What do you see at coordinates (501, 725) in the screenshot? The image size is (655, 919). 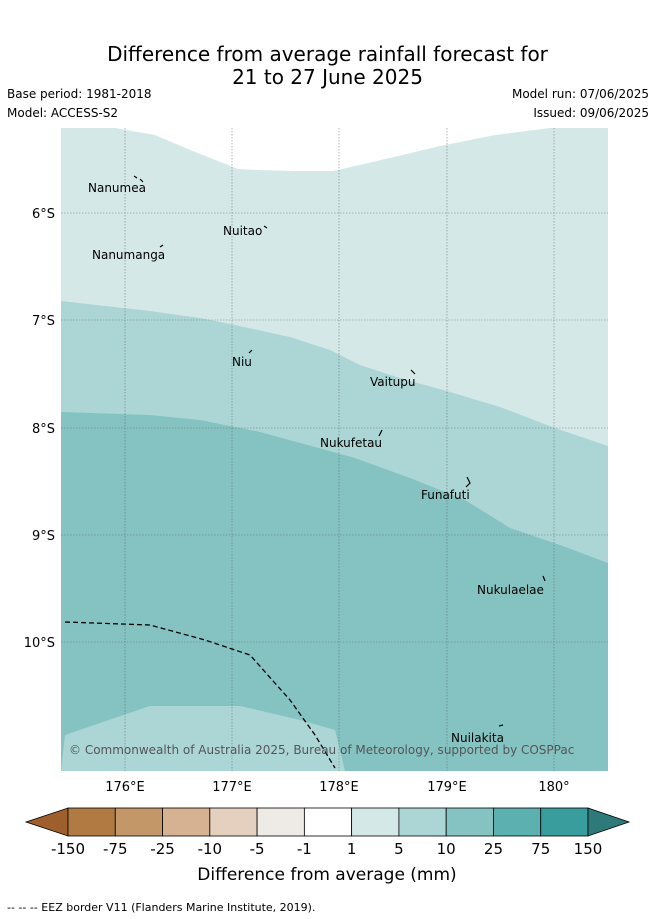 I see `nuilakita-island-shape` at bounding box center [501, 725].